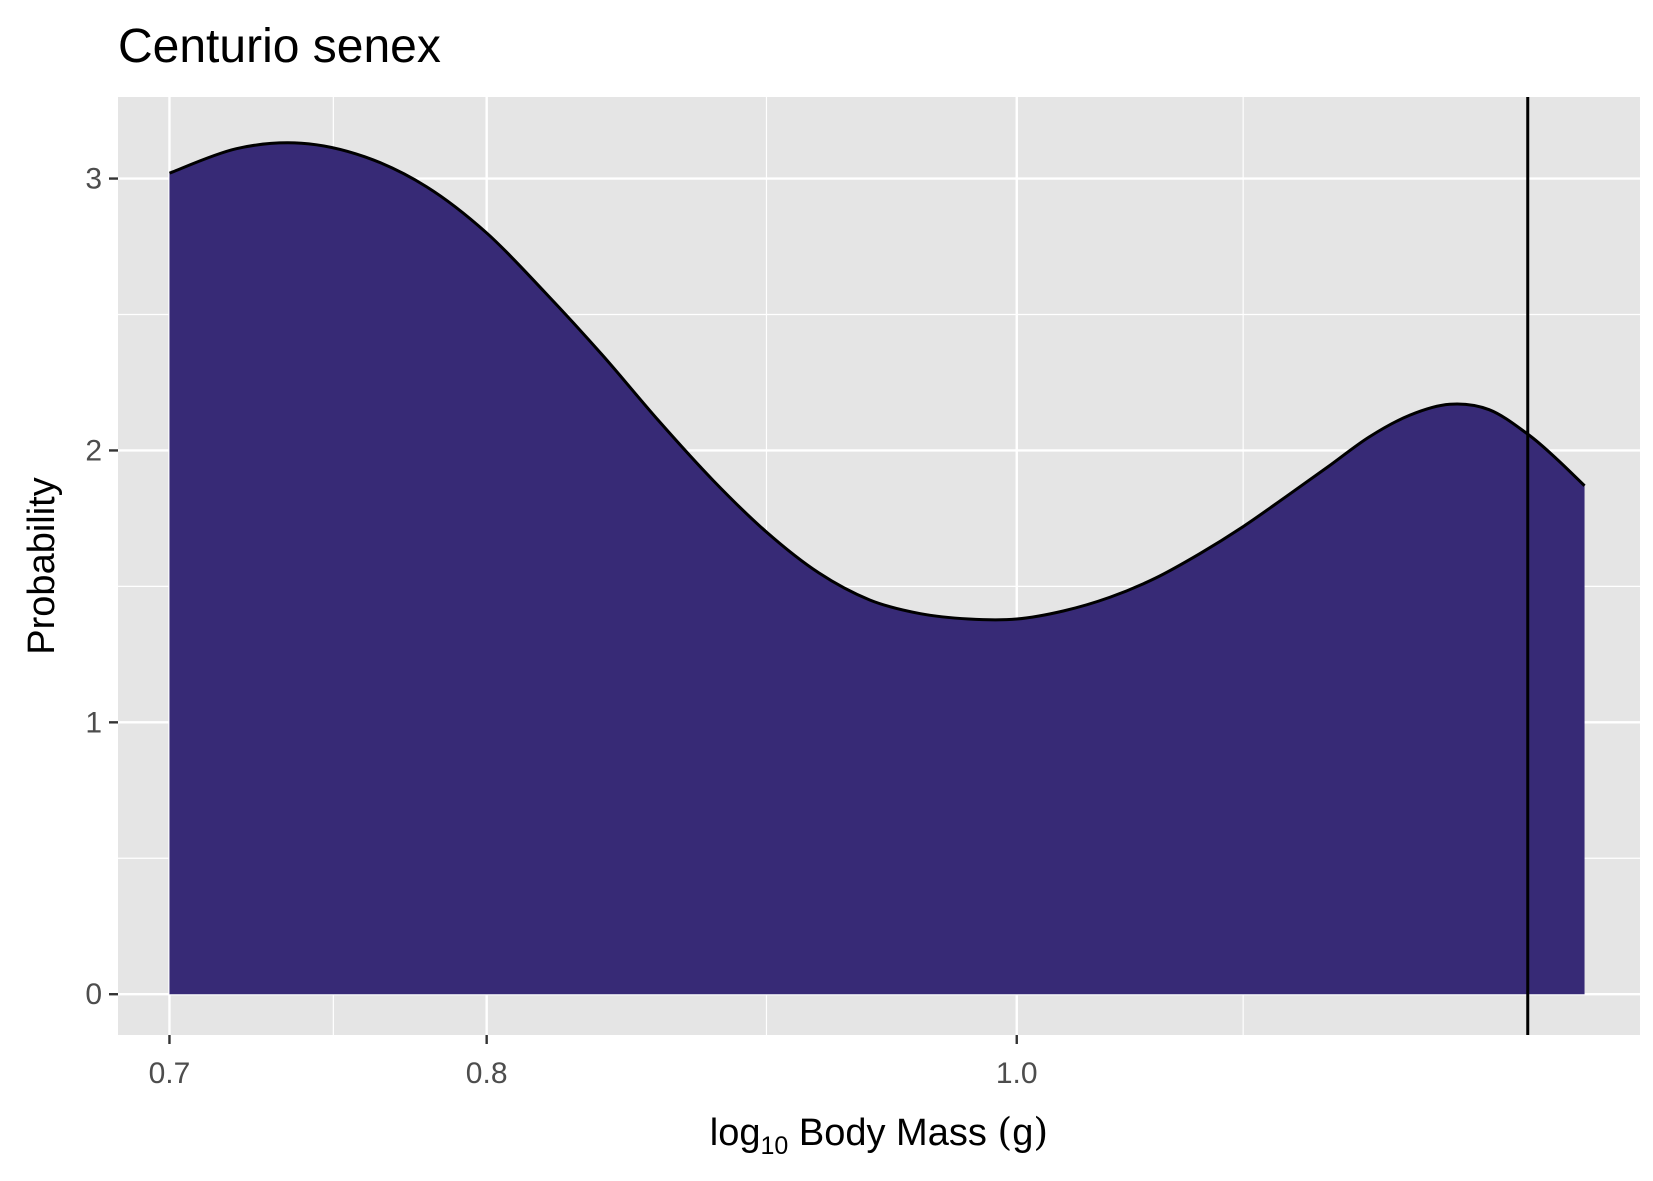 This screenshot has width=1653, height=1181. I want to click on x-axis-title-unit: g, so click(1022, 1133).